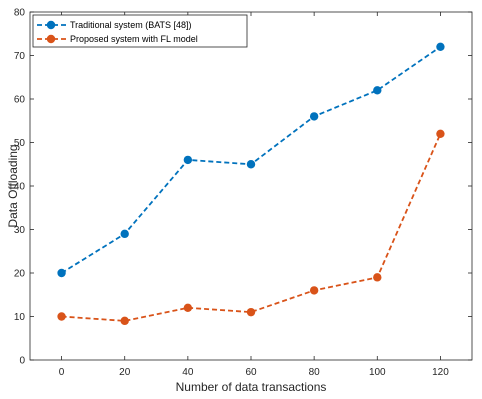  Describe the element at coordinates (440, 372) in the screenshot. I see `x-tick-label: 120` at that location.